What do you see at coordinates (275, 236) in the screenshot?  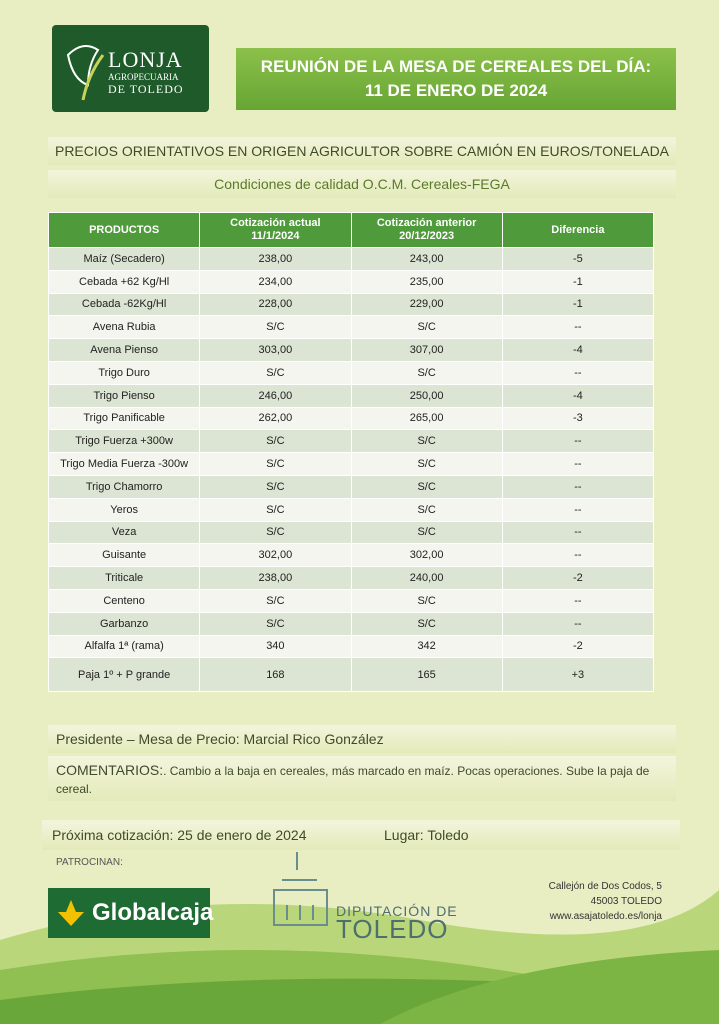 I see `column-date: 11/1/2024` at bounding box center [275, 236].